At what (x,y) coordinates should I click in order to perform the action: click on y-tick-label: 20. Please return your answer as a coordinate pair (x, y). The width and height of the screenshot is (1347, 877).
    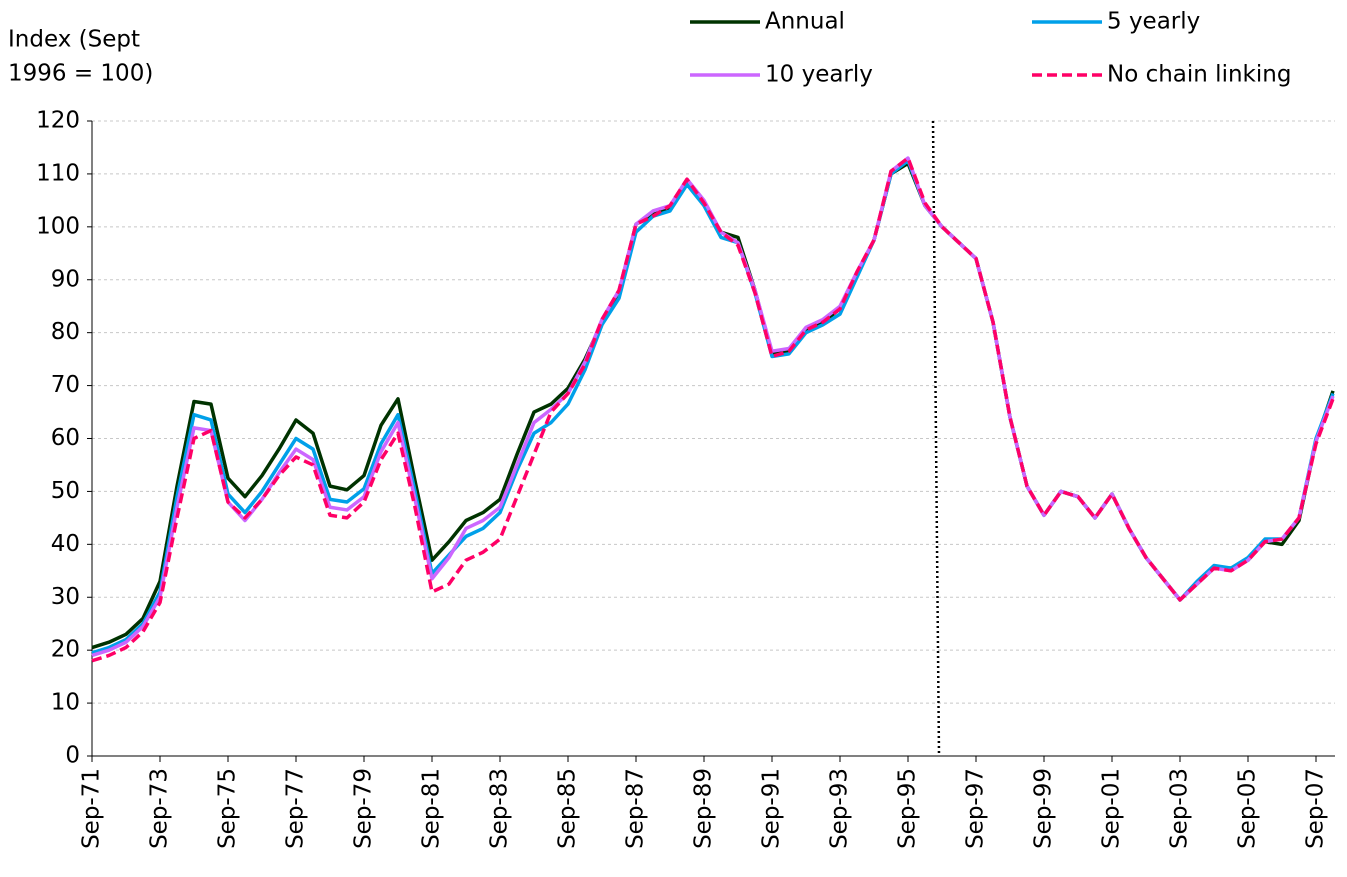
    Looking at the image, I should click on (65, 650).